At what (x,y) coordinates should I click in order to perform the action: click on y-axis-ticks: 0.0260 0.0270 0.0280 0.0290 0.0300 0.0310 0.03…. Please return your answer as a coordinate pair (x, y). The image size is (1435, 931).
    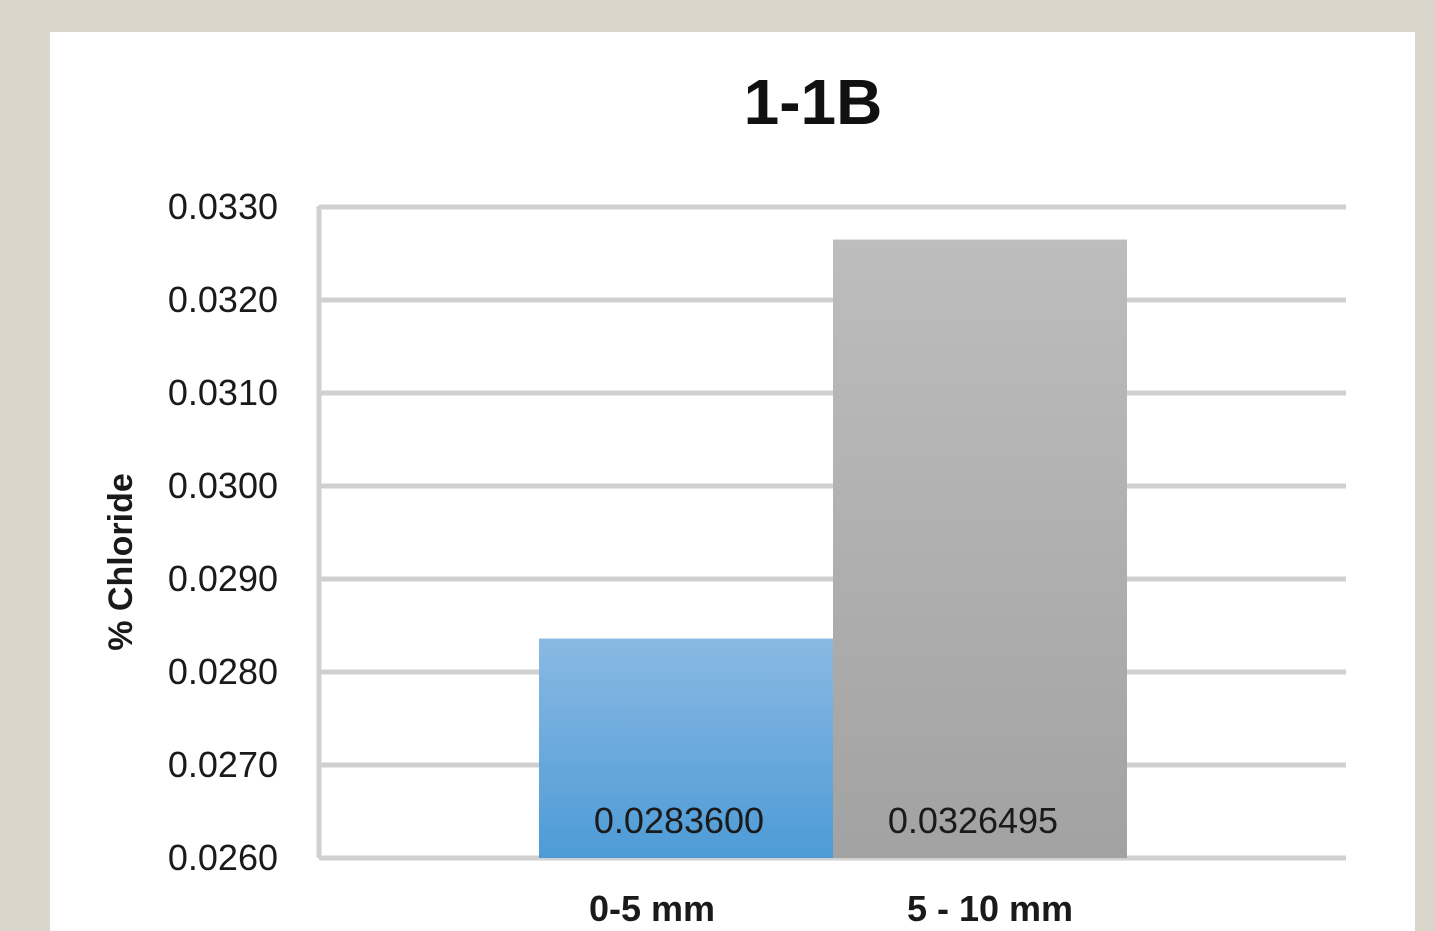
    Looking at the image, I should click on (223, 532).